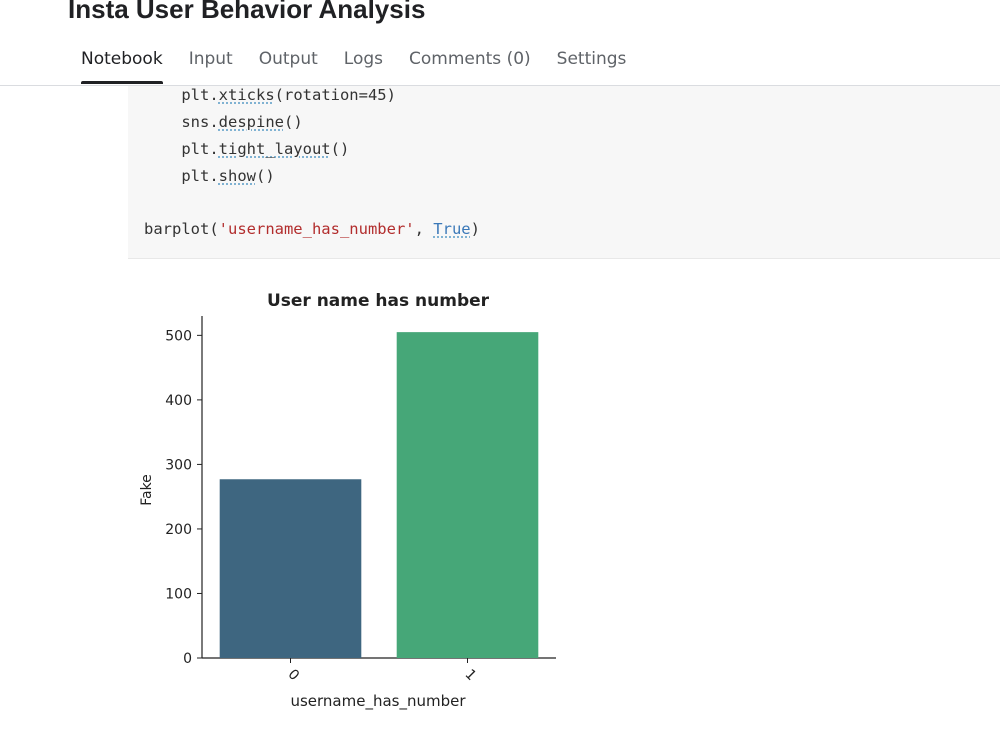 This screenshot has width=1000, height=750. Describe the element at coordinates (294, 675) in the screenshot. I see `x-tick-label: 0` at that location.